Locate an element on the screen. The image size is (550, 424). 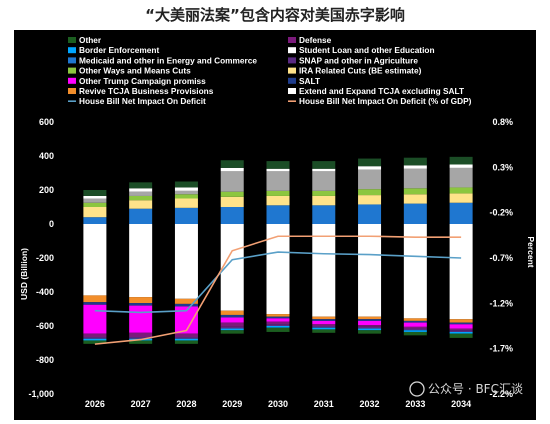
bar-snap-2026 is located at coordinates (95, 338).